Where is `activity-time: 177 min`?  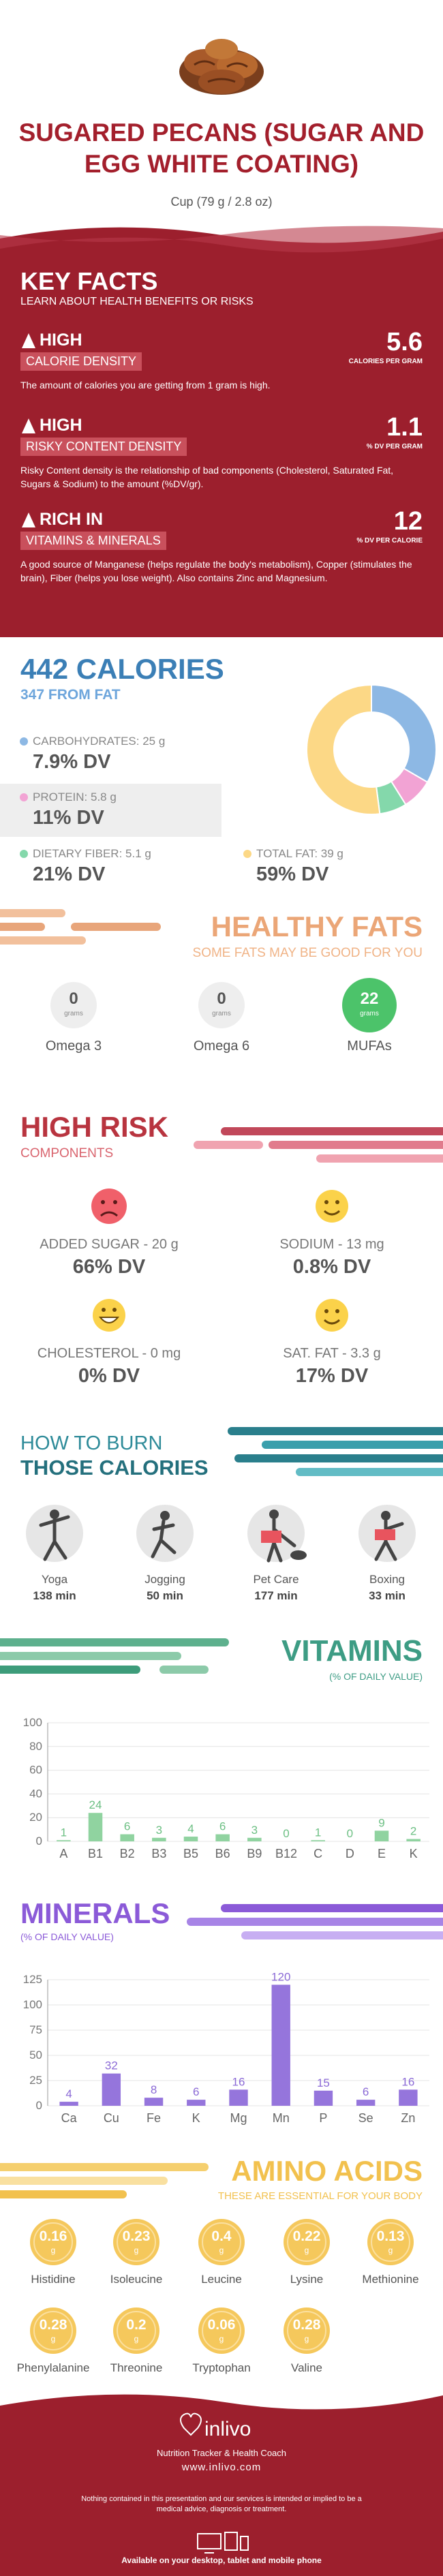
activity-time: 177 min is located at coordinates (276, 1595).